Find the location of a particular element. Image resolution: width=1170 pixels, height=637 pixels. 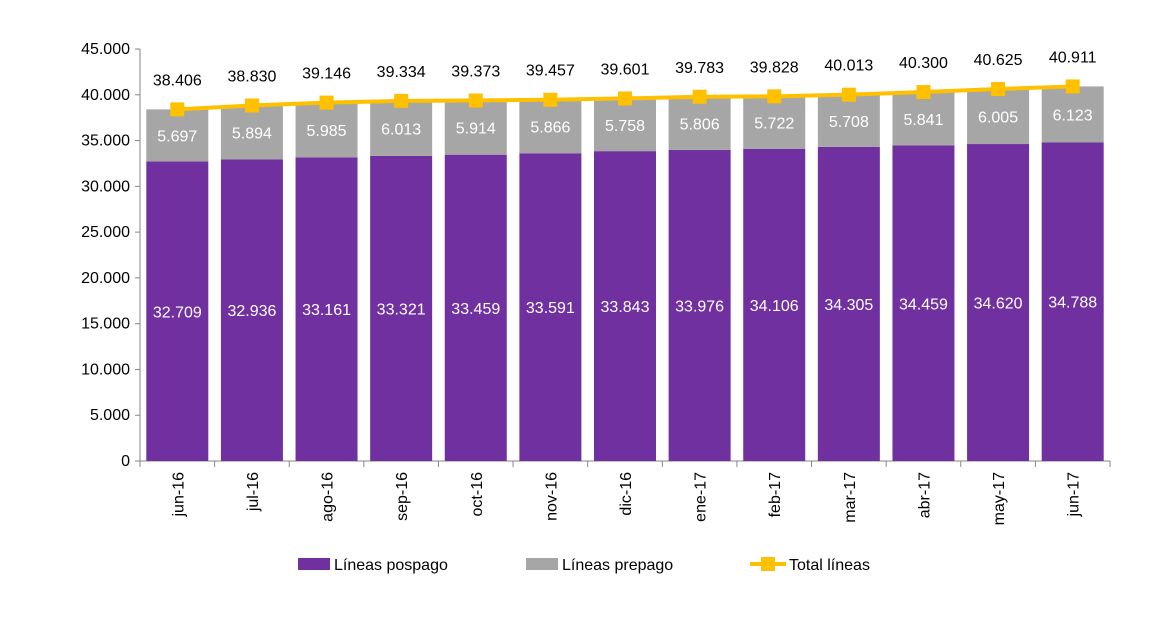

total-value-label: 40.300 is located at coordinates (923, 63).